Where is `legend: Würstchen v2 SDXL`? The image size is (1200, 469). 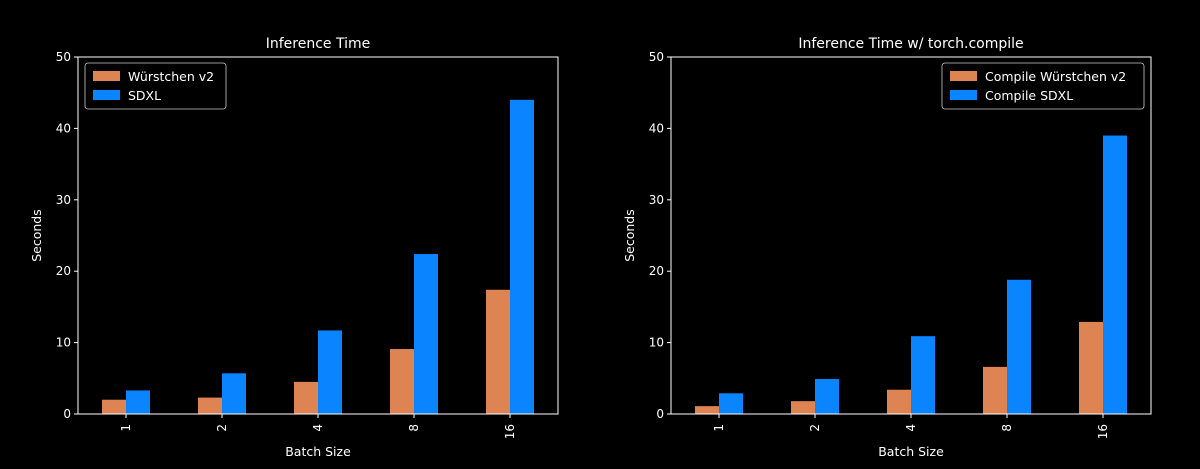
legend: Würstchen v2 SDXL is located at coordinates (155, 86).